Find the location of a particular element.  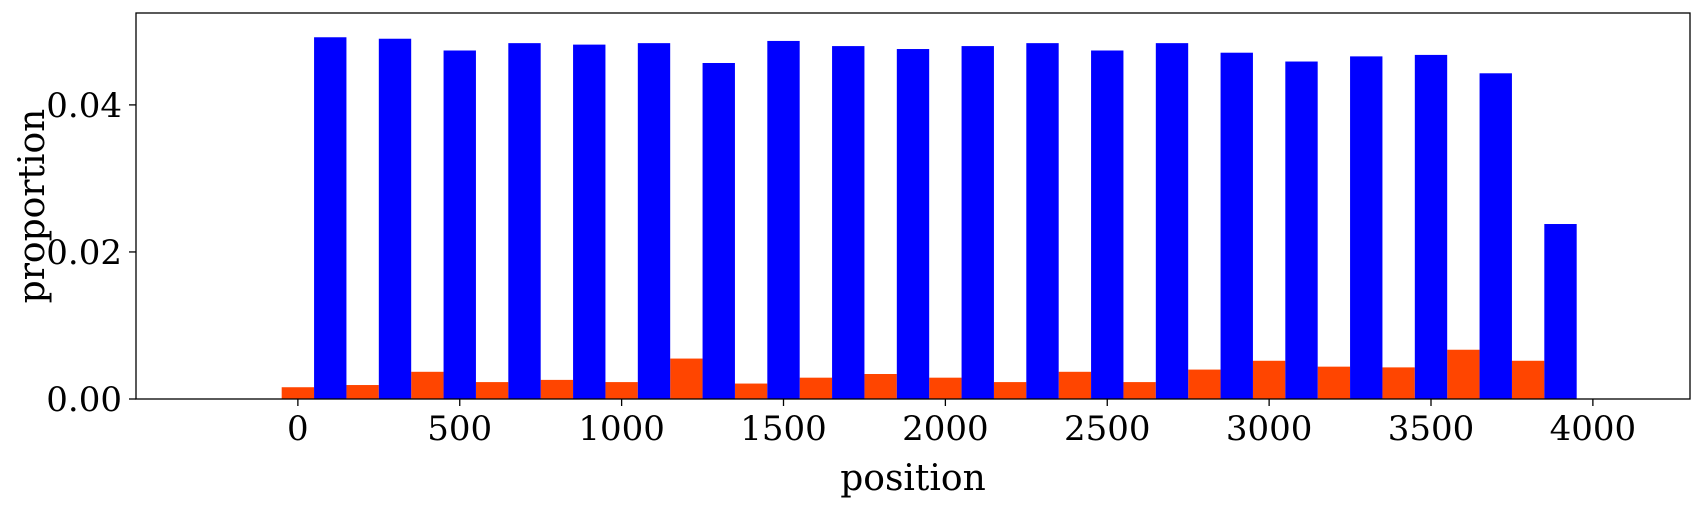

y-tick-label: 0.02 is located at coordinates (84, 253).